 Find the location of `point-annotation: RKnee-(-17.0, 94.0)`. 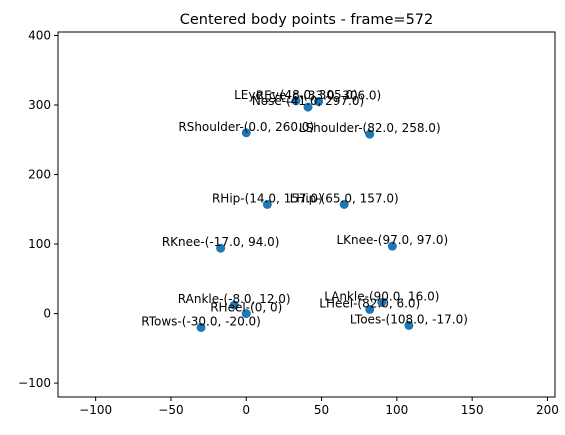

point-annotation: RKnee-(-17.0, 94.0) is located at coordinates (221, 242).